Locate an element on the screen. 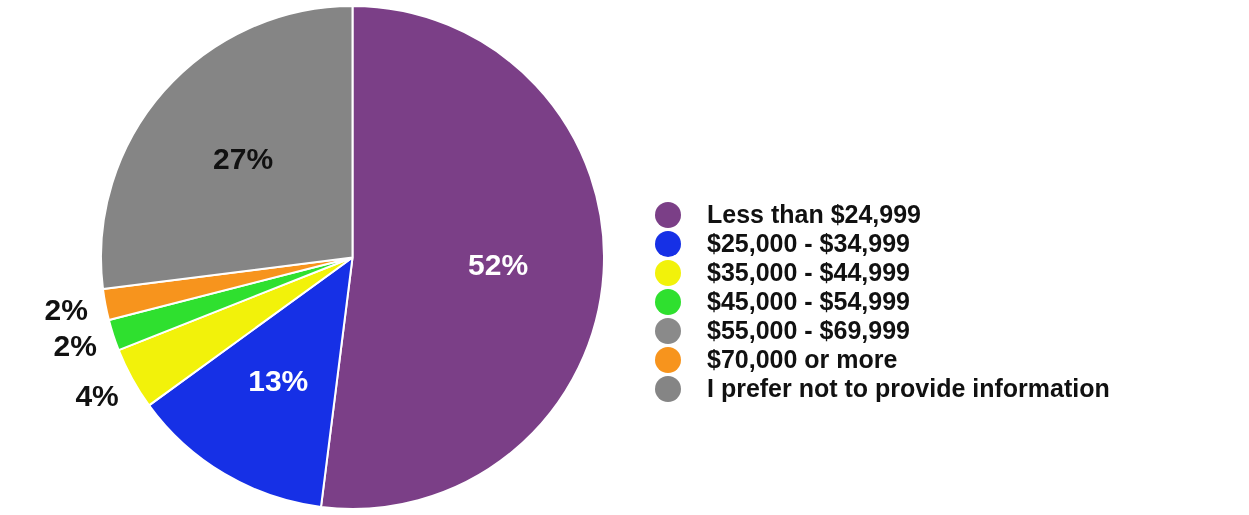 The width and height of the screenshot is (1249, 515). legend-label: Less than $24,999 is located at coordinates (814, 214).